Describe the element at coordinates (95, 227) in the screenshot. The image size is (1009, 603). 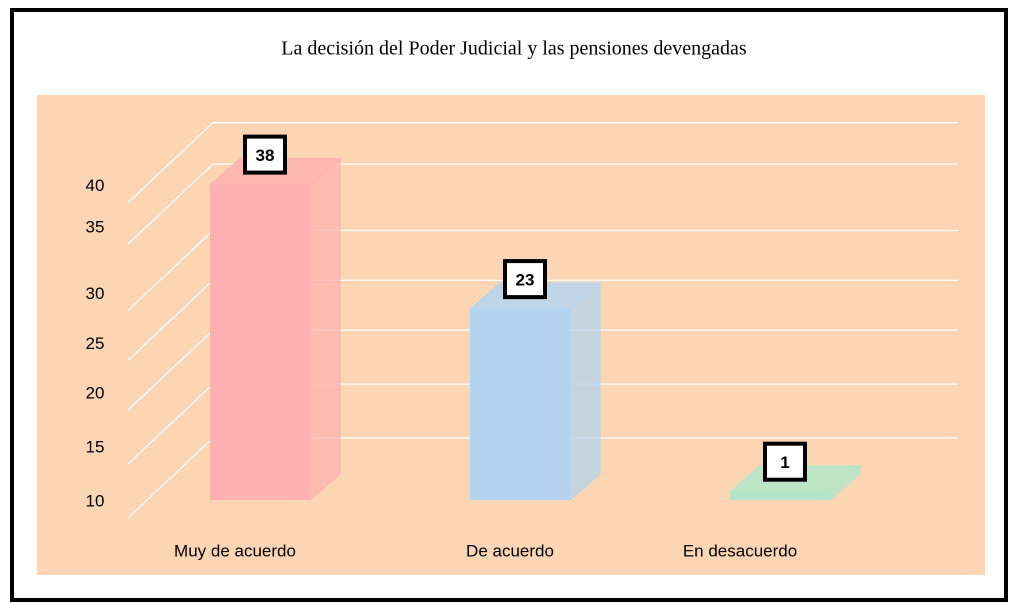
I see `y-tick-label: 35` at that location.